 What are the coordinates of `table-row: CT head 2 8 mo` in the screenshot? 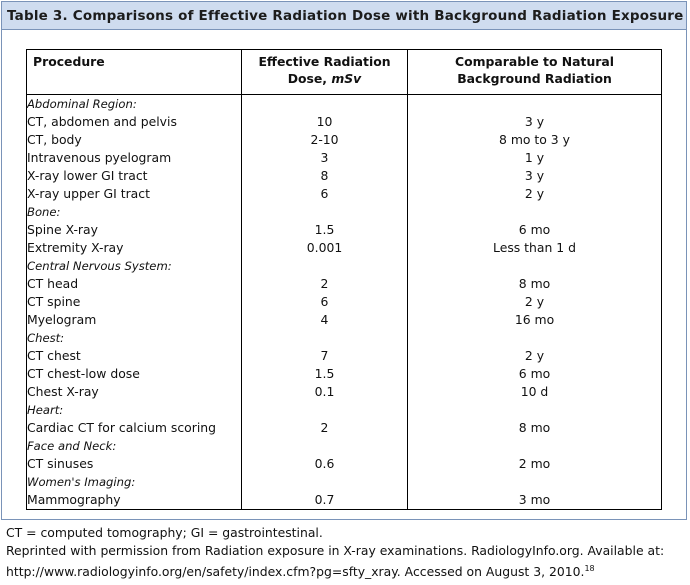 It's located at (344, 284).